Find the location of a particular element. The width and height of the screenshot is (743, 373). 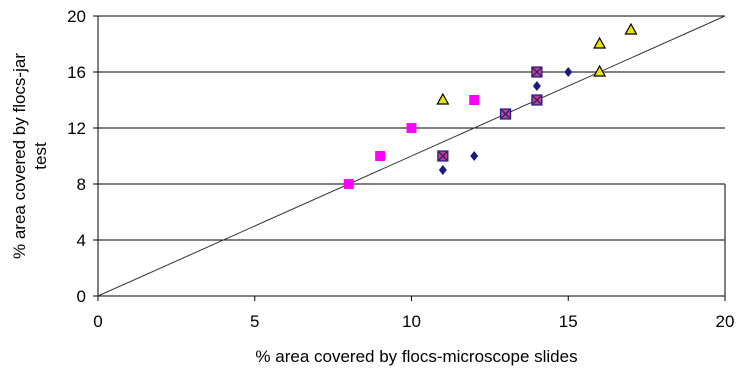

x-tick-label: 15 is located at coordinates (568, 321).